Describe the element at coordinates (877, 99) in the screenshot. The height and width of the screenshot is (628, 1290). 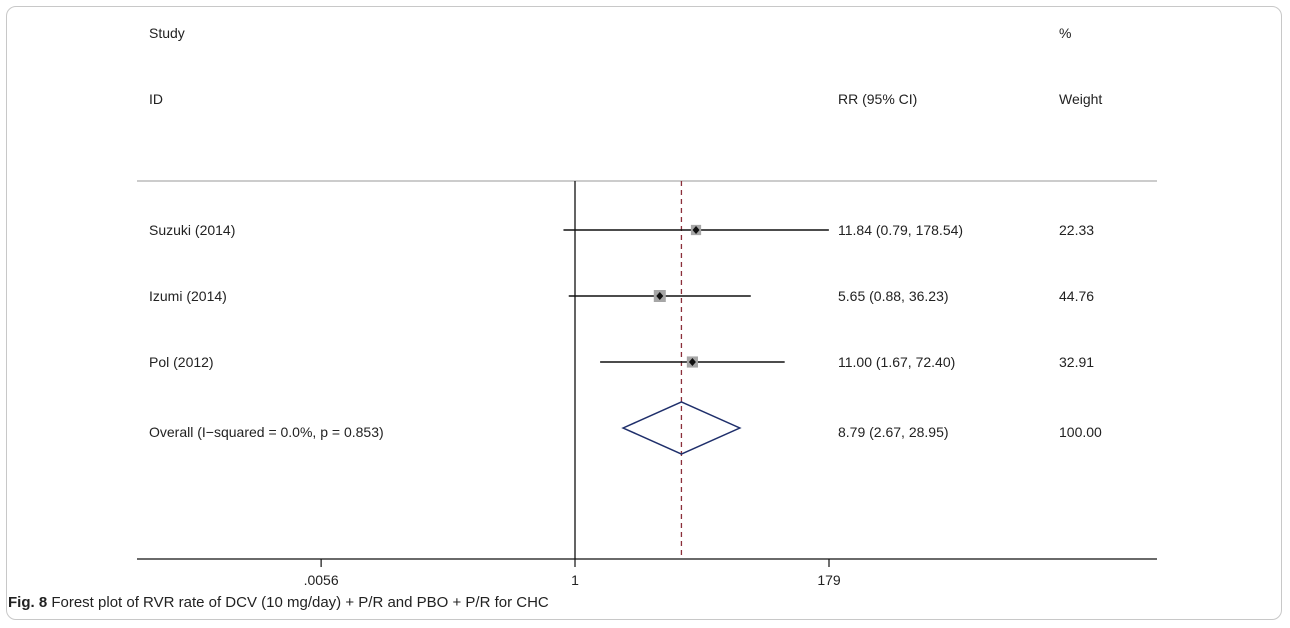
I see `header-effect: RR (95% CI)` at that location.